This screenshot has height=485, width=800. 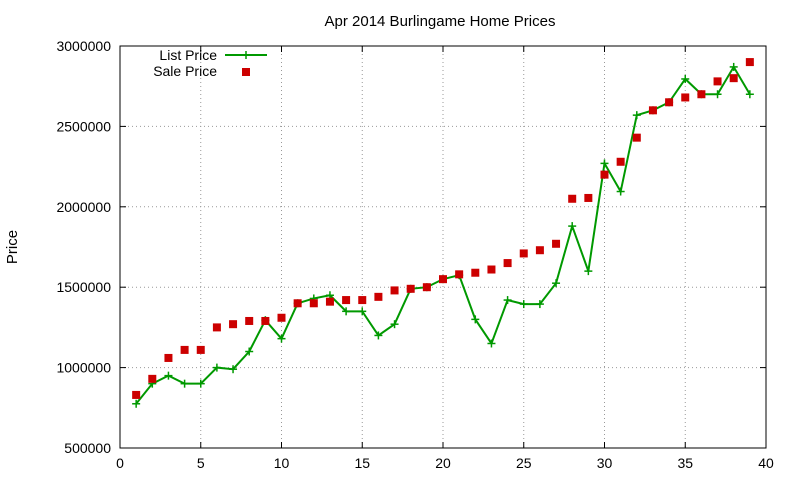 What do you see at coordinates (362, 463) in the screenshot?
I see `x-tick-label: 15` at bounding box center [362, 463].